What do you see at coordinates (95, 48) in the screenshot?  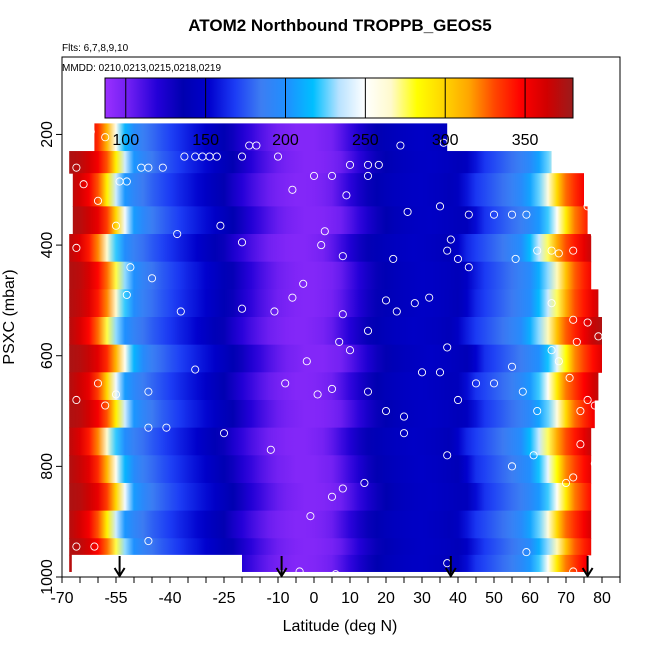 I see `flights-note: Flts: 6,7,8,9,10` at bounding box center [95, 48].